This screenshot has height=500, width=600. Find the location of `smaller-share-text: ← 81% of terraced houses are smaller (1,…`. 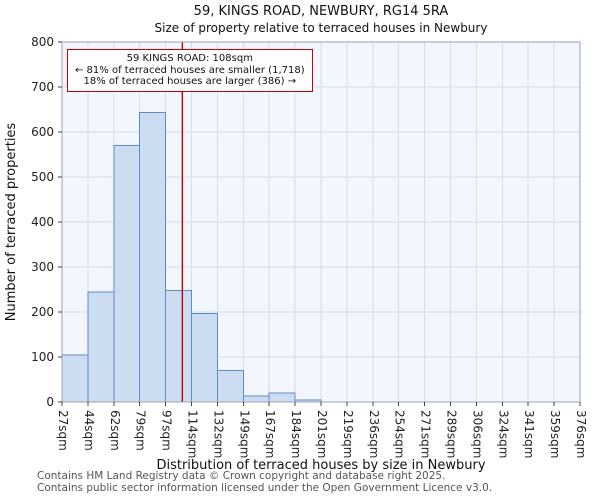

smaller-share-text: ← 81% of terraced houses are smaller (1,… is located at coordinates (190, 70).